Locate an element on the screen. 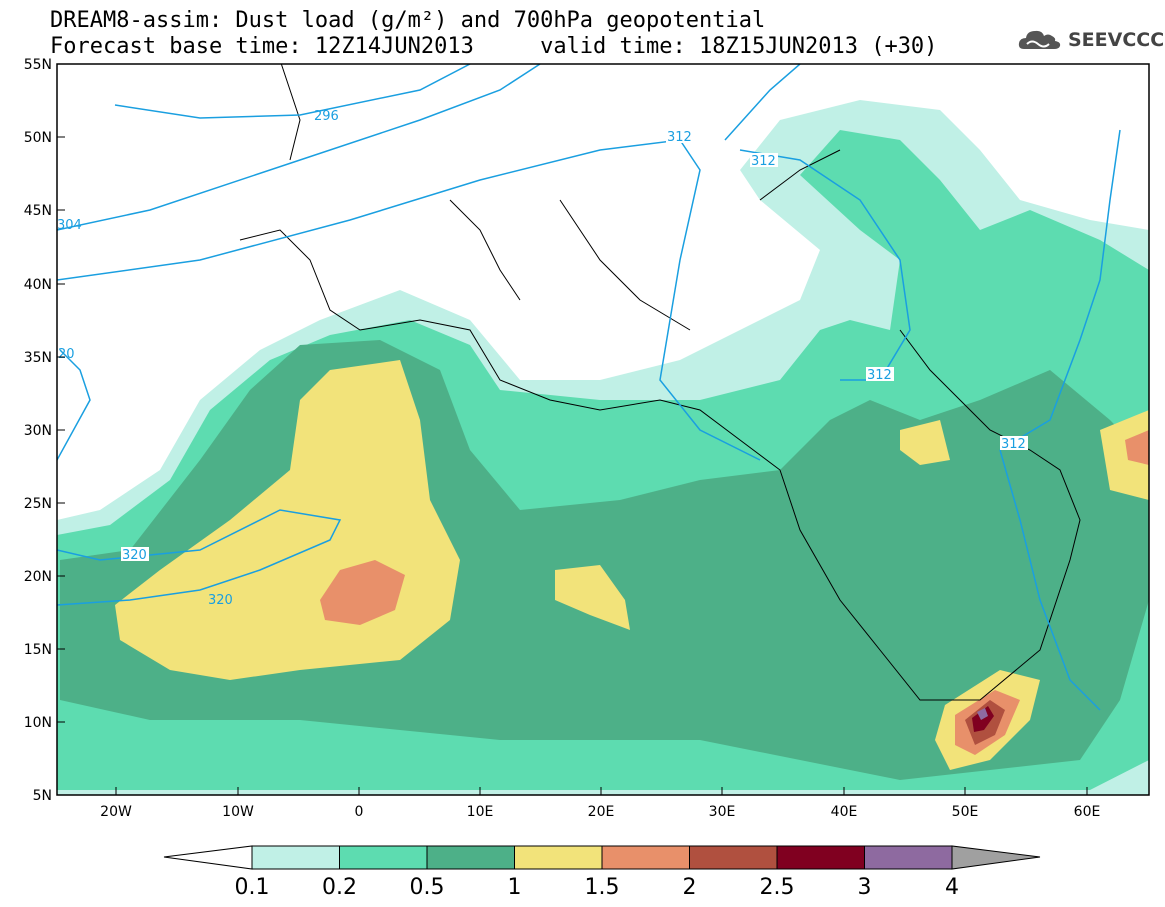 The image size is (1165, 907). lon-label: 10E is located at coordinates (480, 812).